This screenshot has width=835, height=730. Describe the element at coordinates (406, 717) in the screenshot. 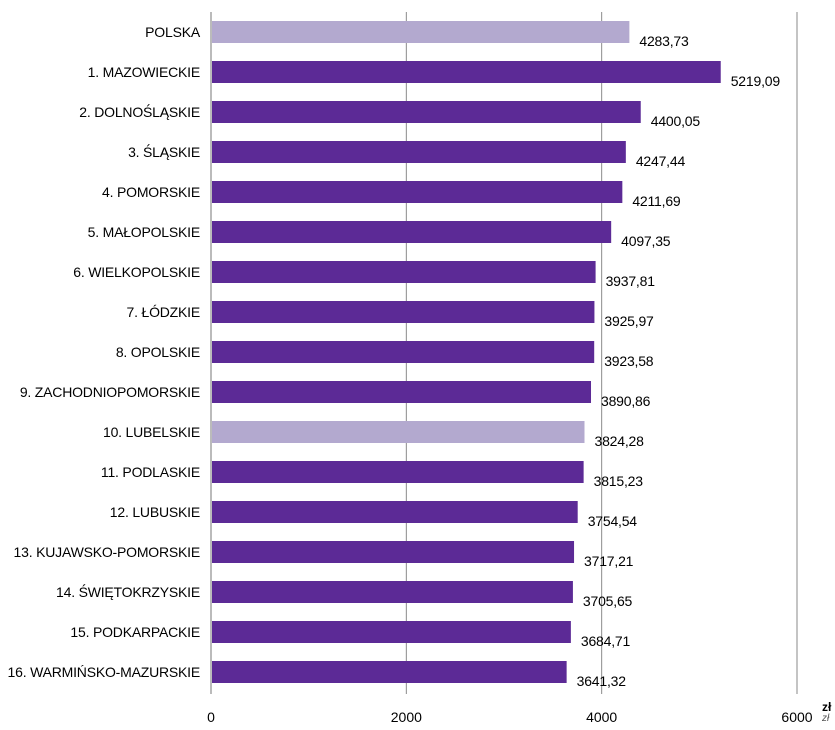

I see `x-tick-label: 2000` at that location.